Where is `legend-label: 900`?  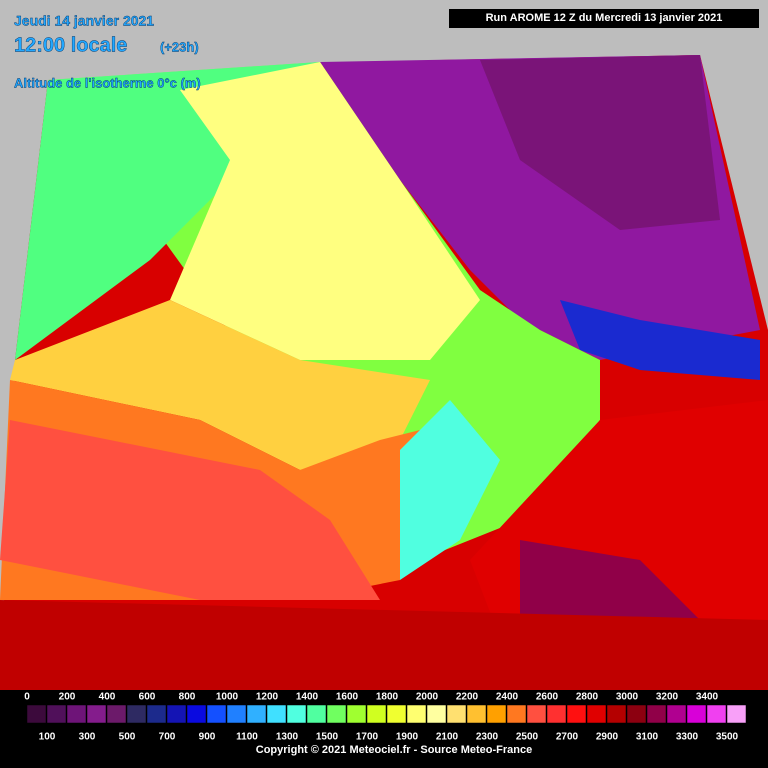
legend-label: 900 is located at coordinates (207, 737).